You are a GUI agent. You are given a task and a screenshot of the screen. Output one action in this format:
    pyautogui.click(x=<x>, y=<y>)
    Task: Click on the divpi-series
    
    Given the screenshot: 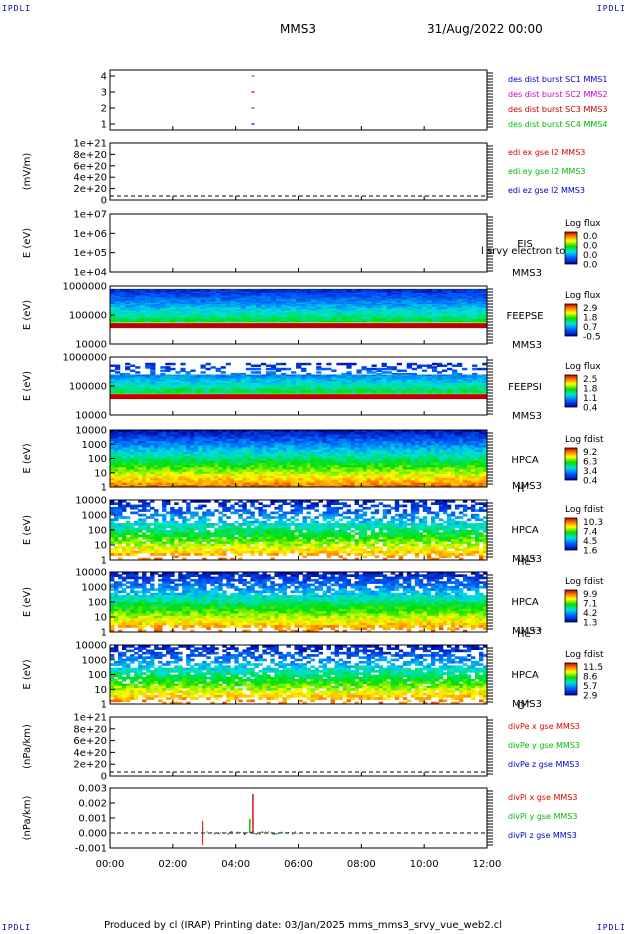 What is the action you would take?
    pyautogui.click(x=249, y=819)
    